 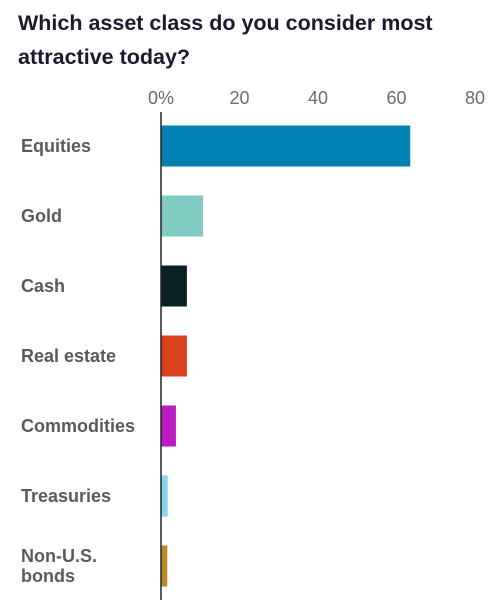 What do you see at coordinates (68, 356) in the screenshot?
I see `category-label: Real estate` at bounding box center [68, 356].